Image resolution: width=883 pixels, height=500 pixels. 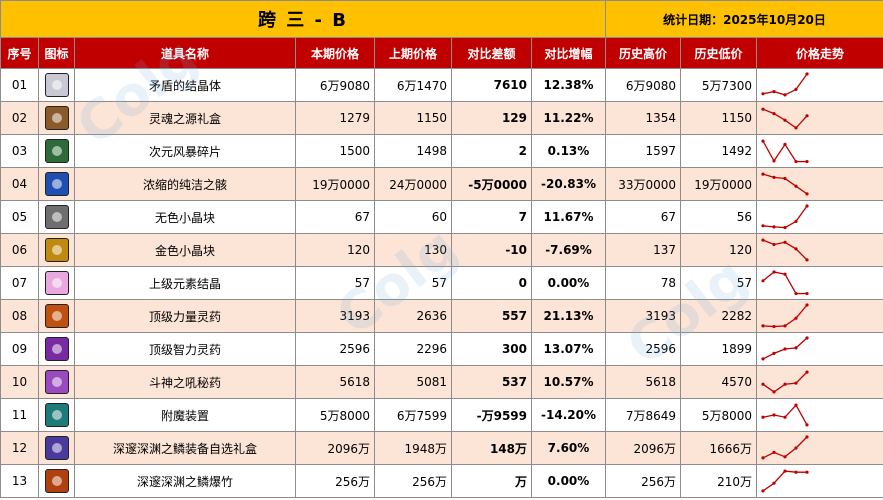 I want to click on row-no: 01, so click(x=19, y=85).